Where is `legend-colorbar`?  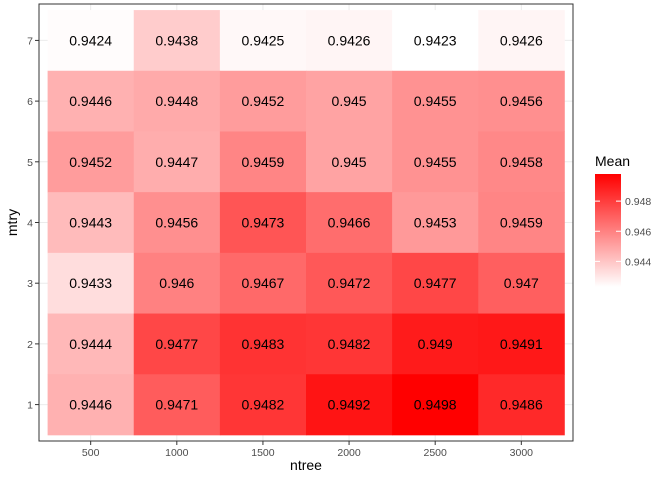 legend-colorbar is located at coordinates (608, 230).